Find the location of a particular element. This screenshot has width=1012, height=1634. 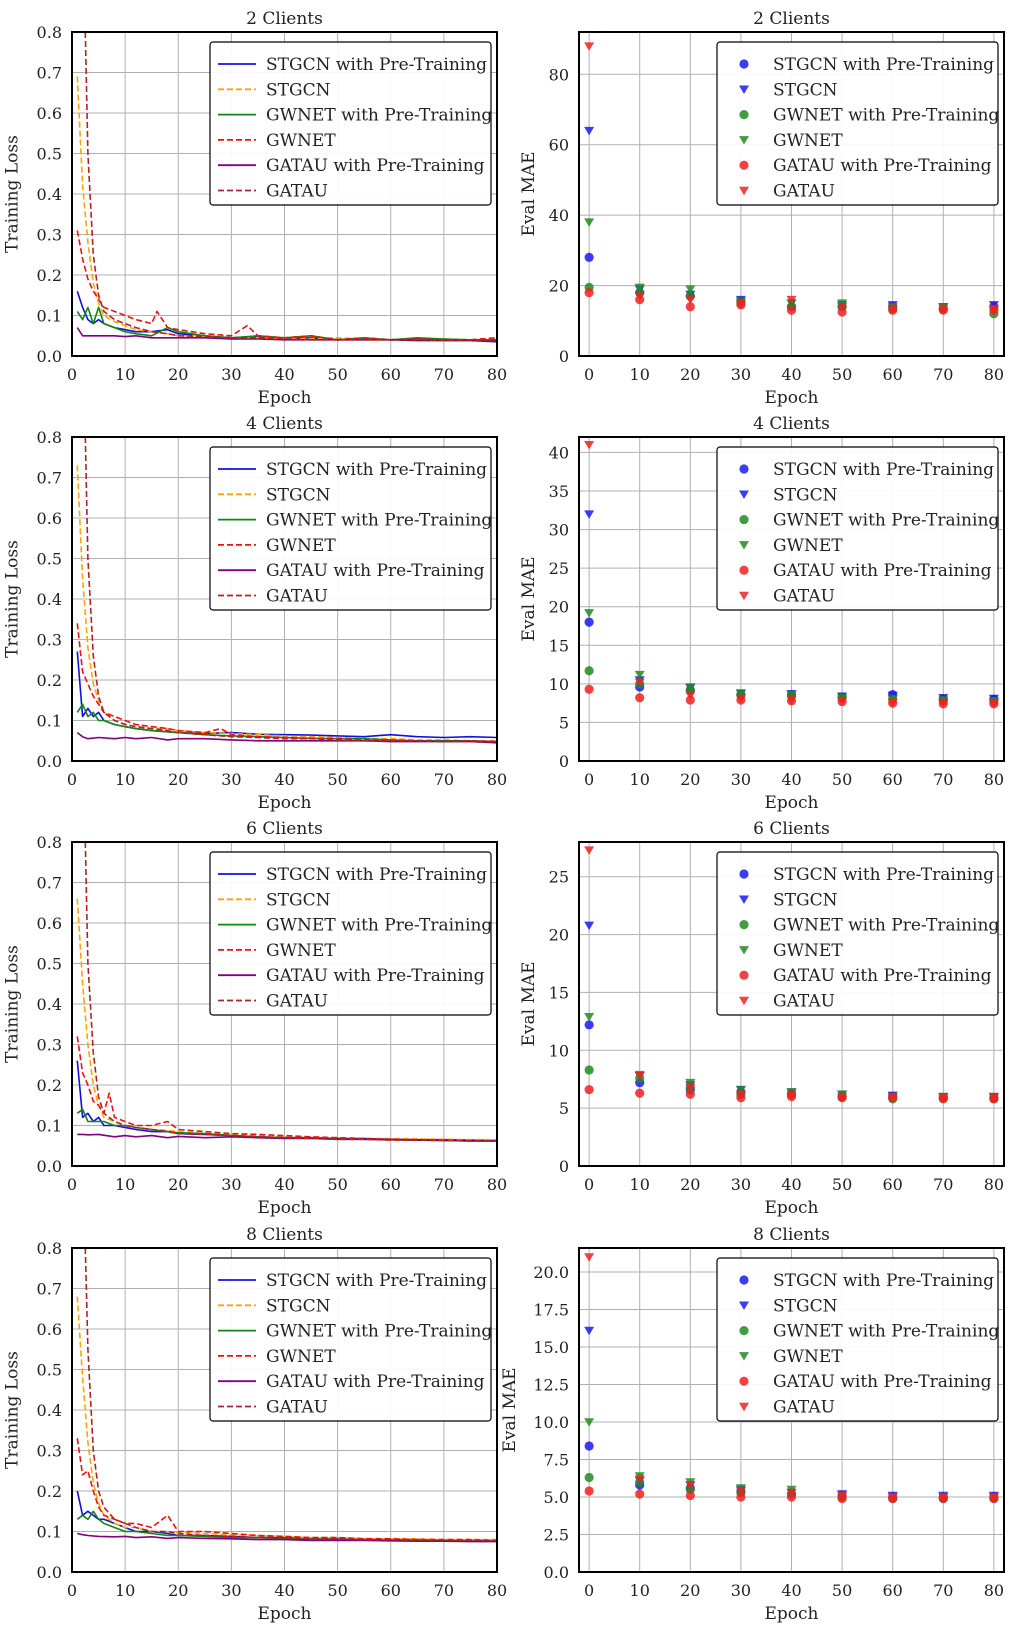

y-tick-label: 0.2 is located at coordinates (49, 275).